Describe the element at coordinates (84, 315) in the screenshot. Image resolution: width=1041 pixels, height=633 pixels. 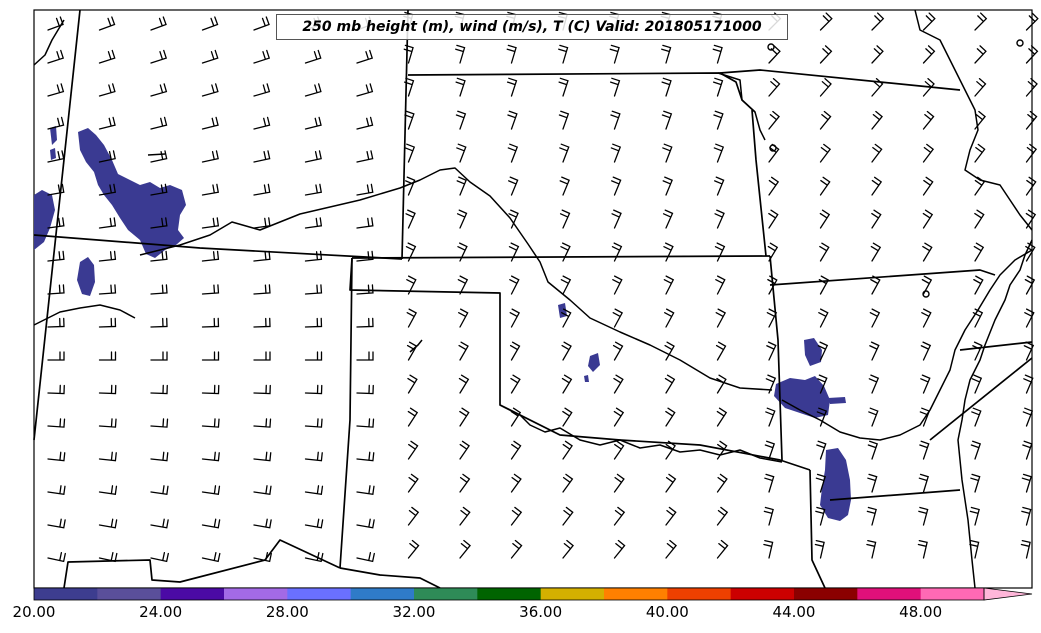
I see `river-arkansas` at that location.